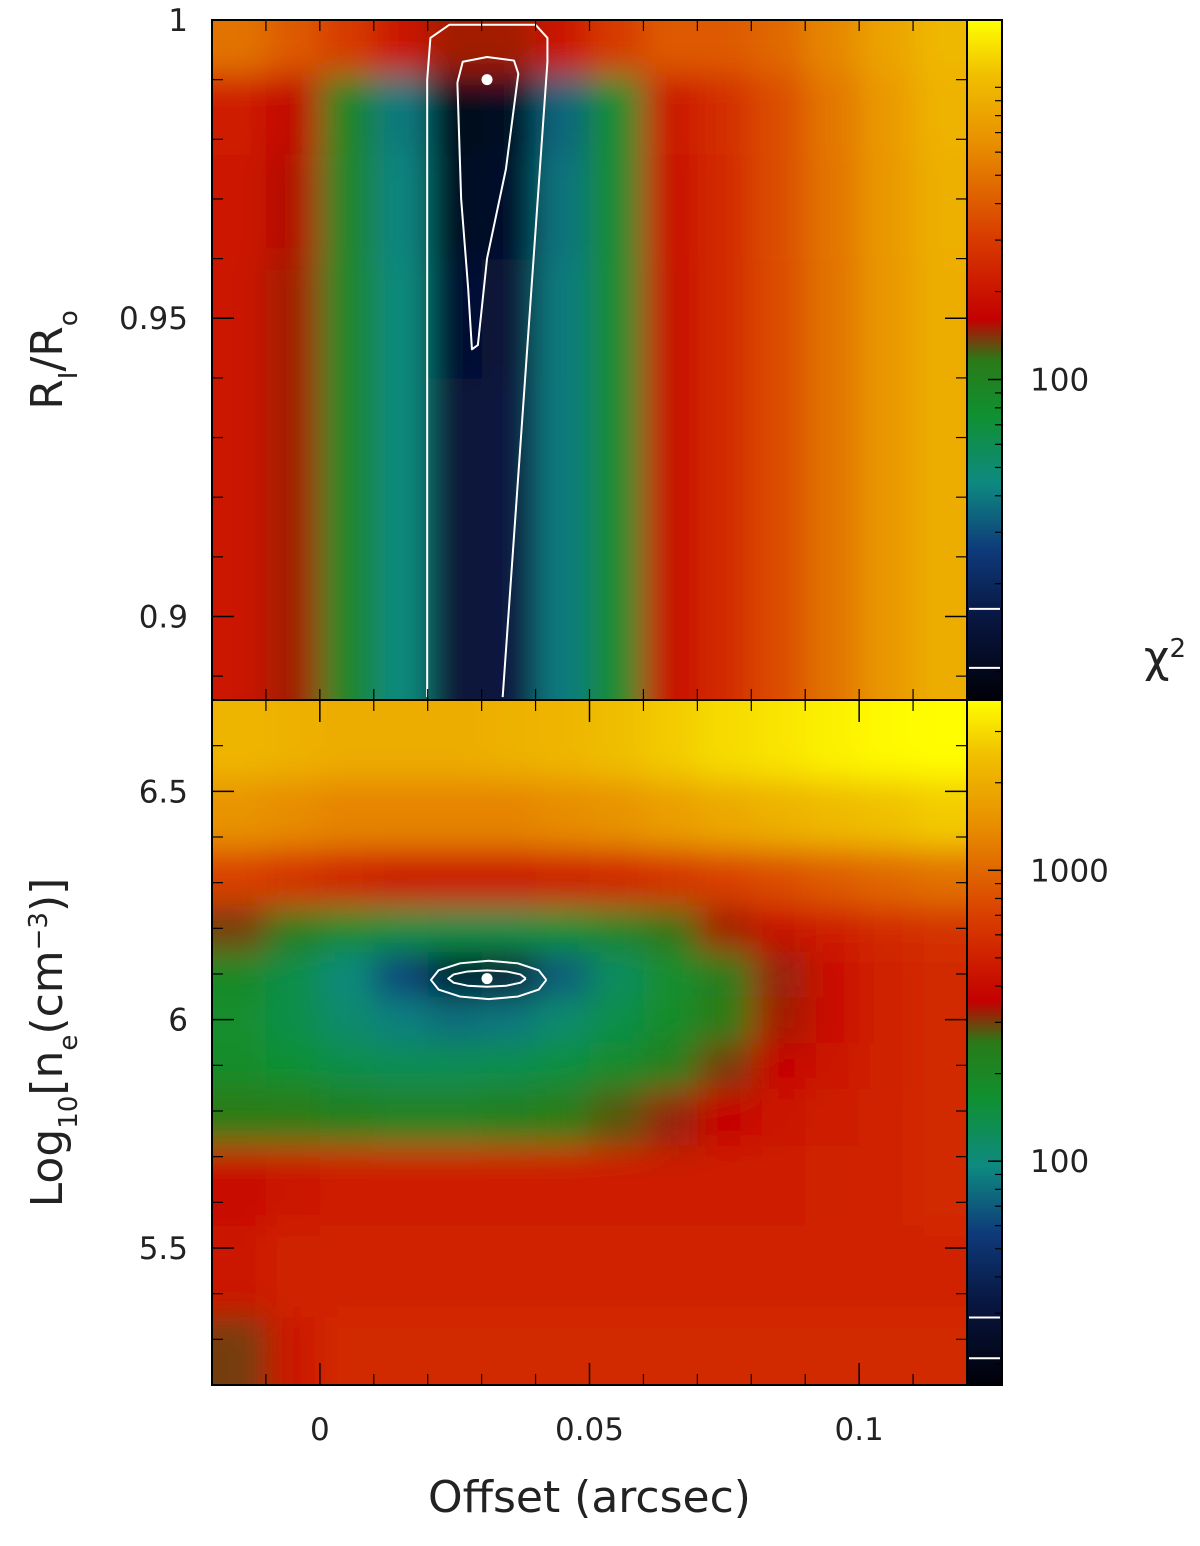  What do you see at coordinates (47, 1073) in the screenshot?
I see `label-part: [n` at bounding box center [47, 1073].